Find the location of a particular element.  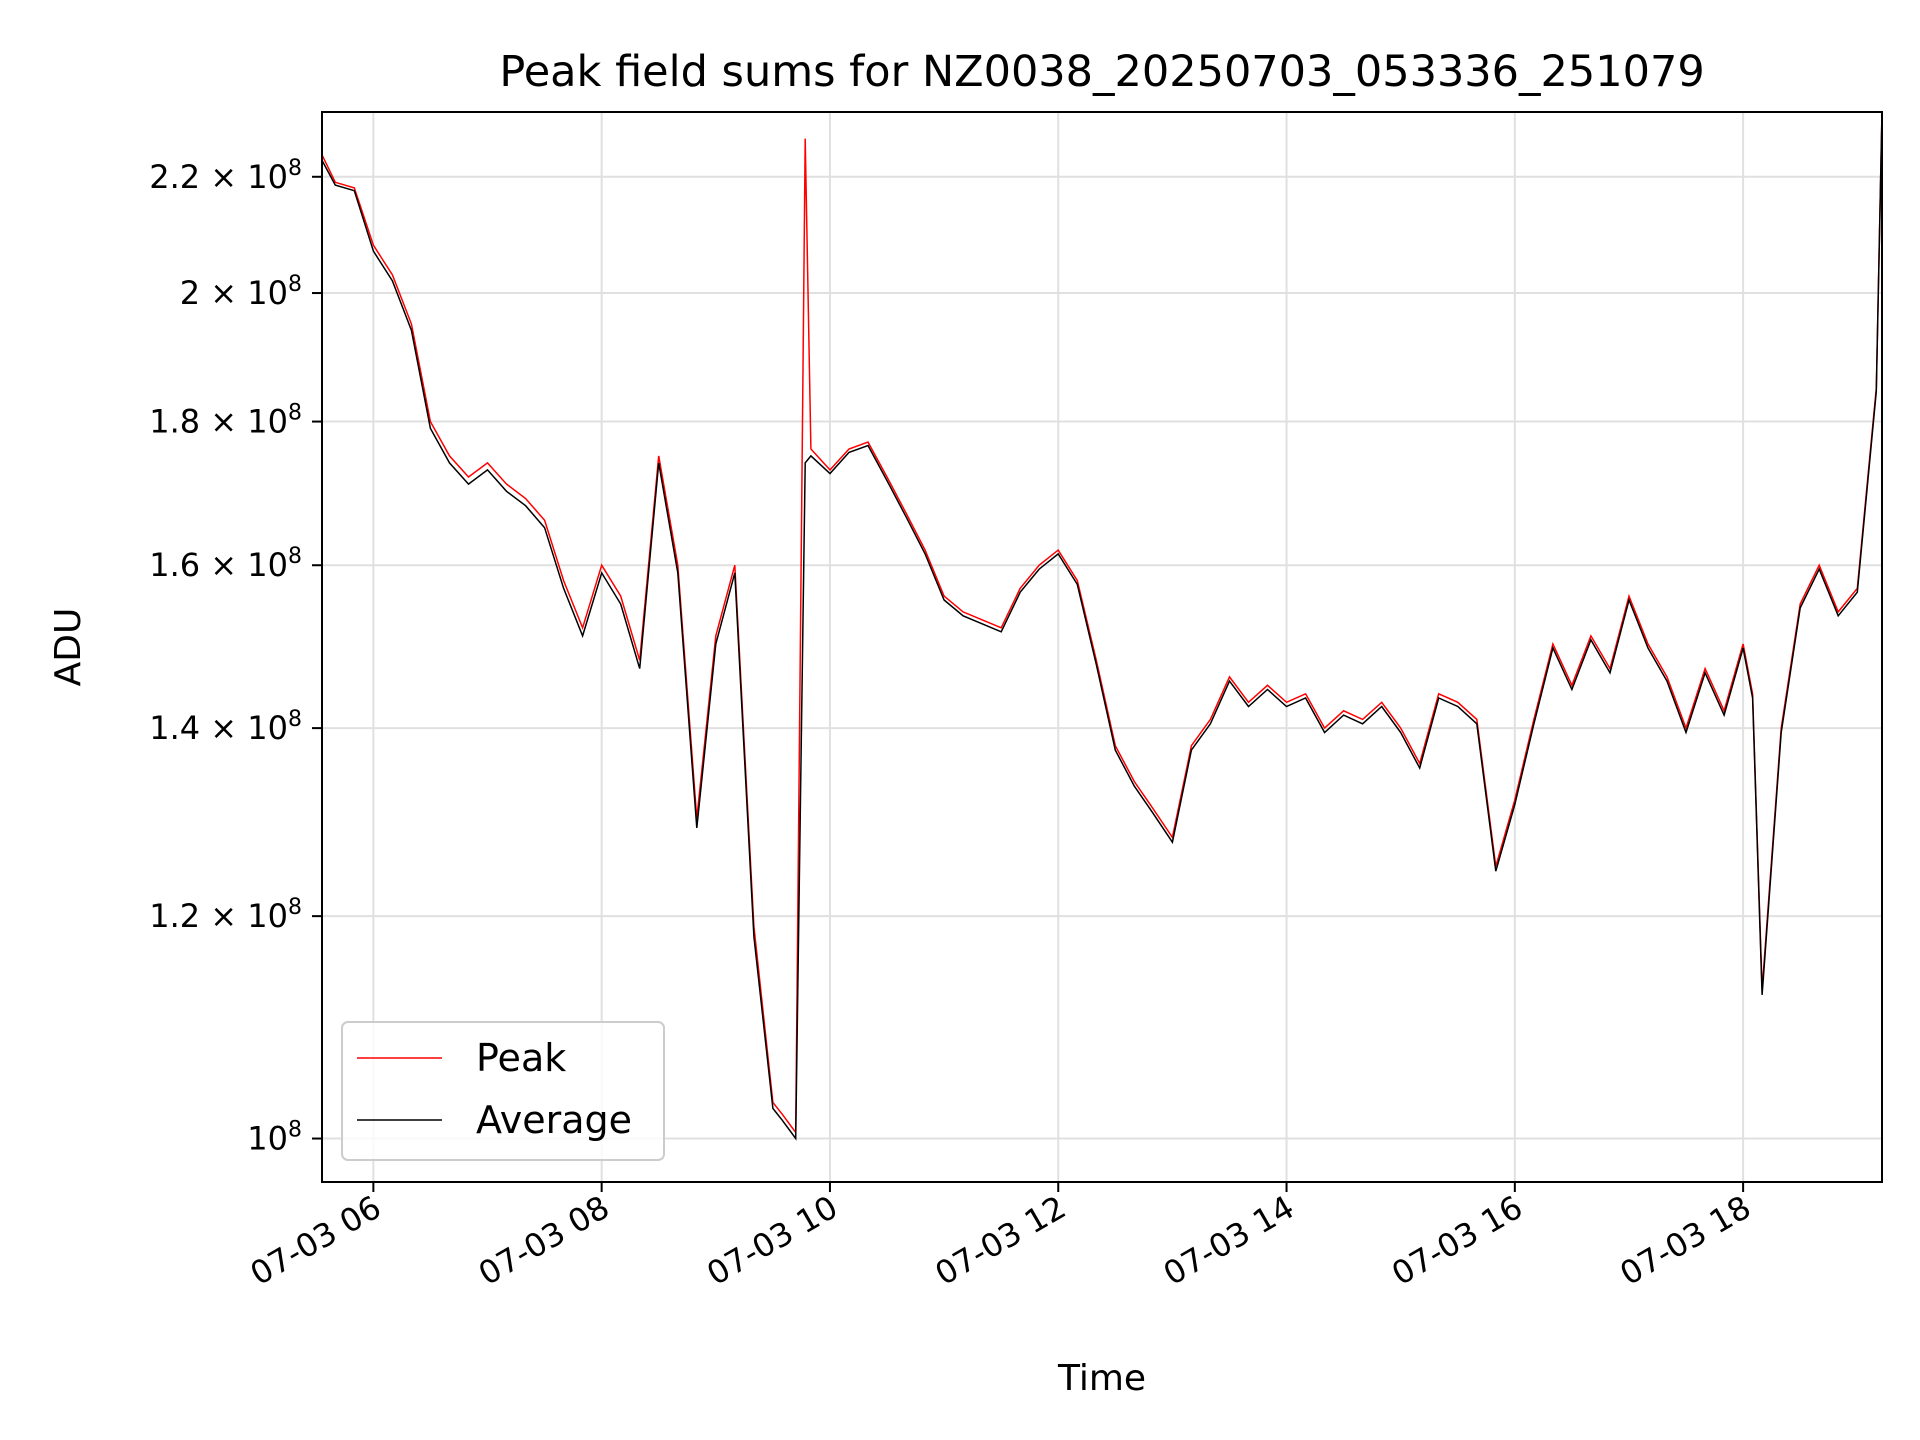

legend-peak-label: Peak is located at coordinates (521, 1058).